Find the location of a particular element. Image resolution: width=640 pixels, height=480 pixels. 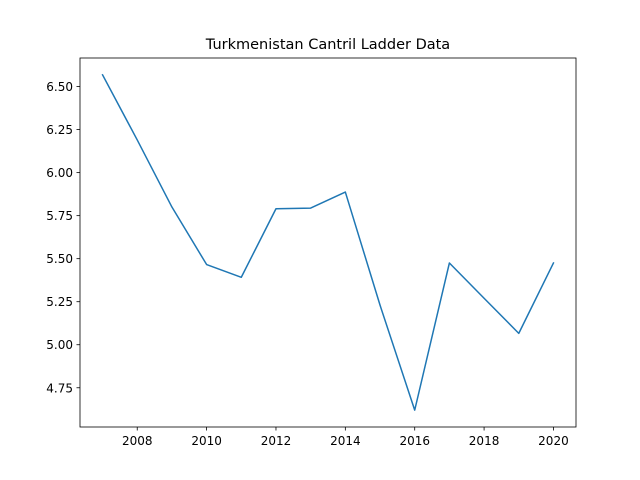

x-tick-label: 2010 is located at coordinates (206, 441).